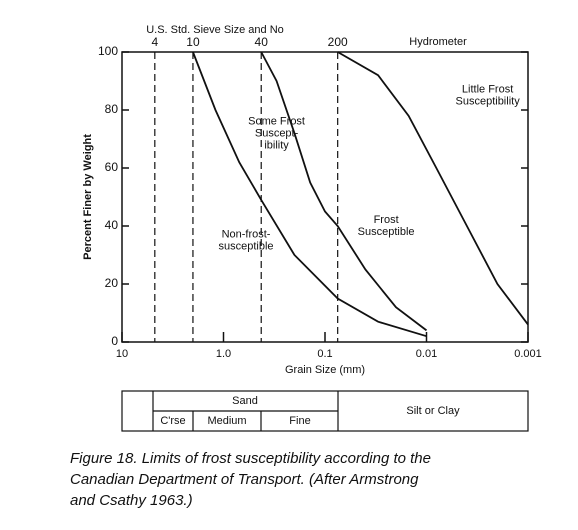 The image size is (578, 530). I want to click on y-tick-label: 100, so click(108, 51).